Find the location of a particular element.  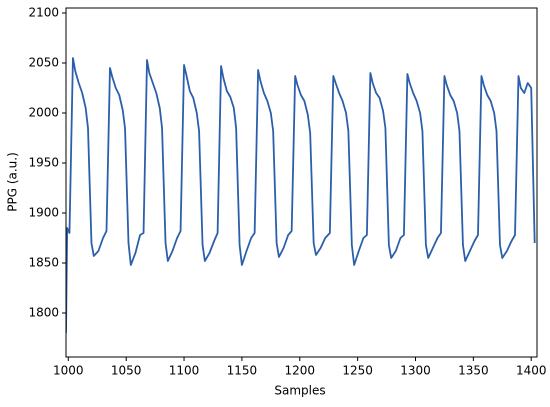

x-tick-label: 1100 is located at coordinates (184, 371).